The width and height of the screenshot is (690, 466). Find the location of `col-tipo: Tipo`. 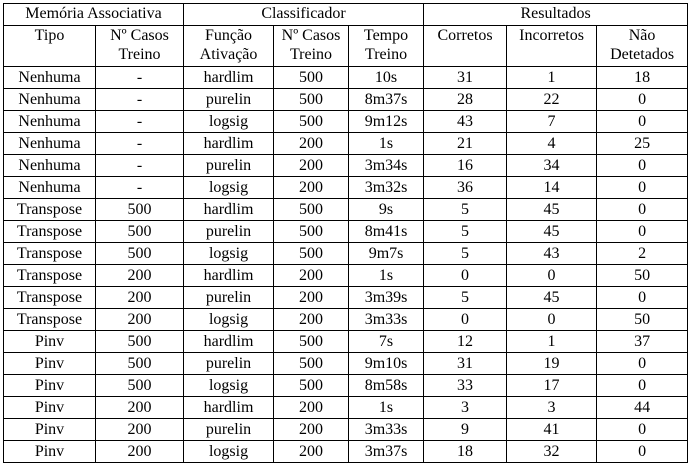

col-tipo: Tipo is located at coordinates (49, 46).